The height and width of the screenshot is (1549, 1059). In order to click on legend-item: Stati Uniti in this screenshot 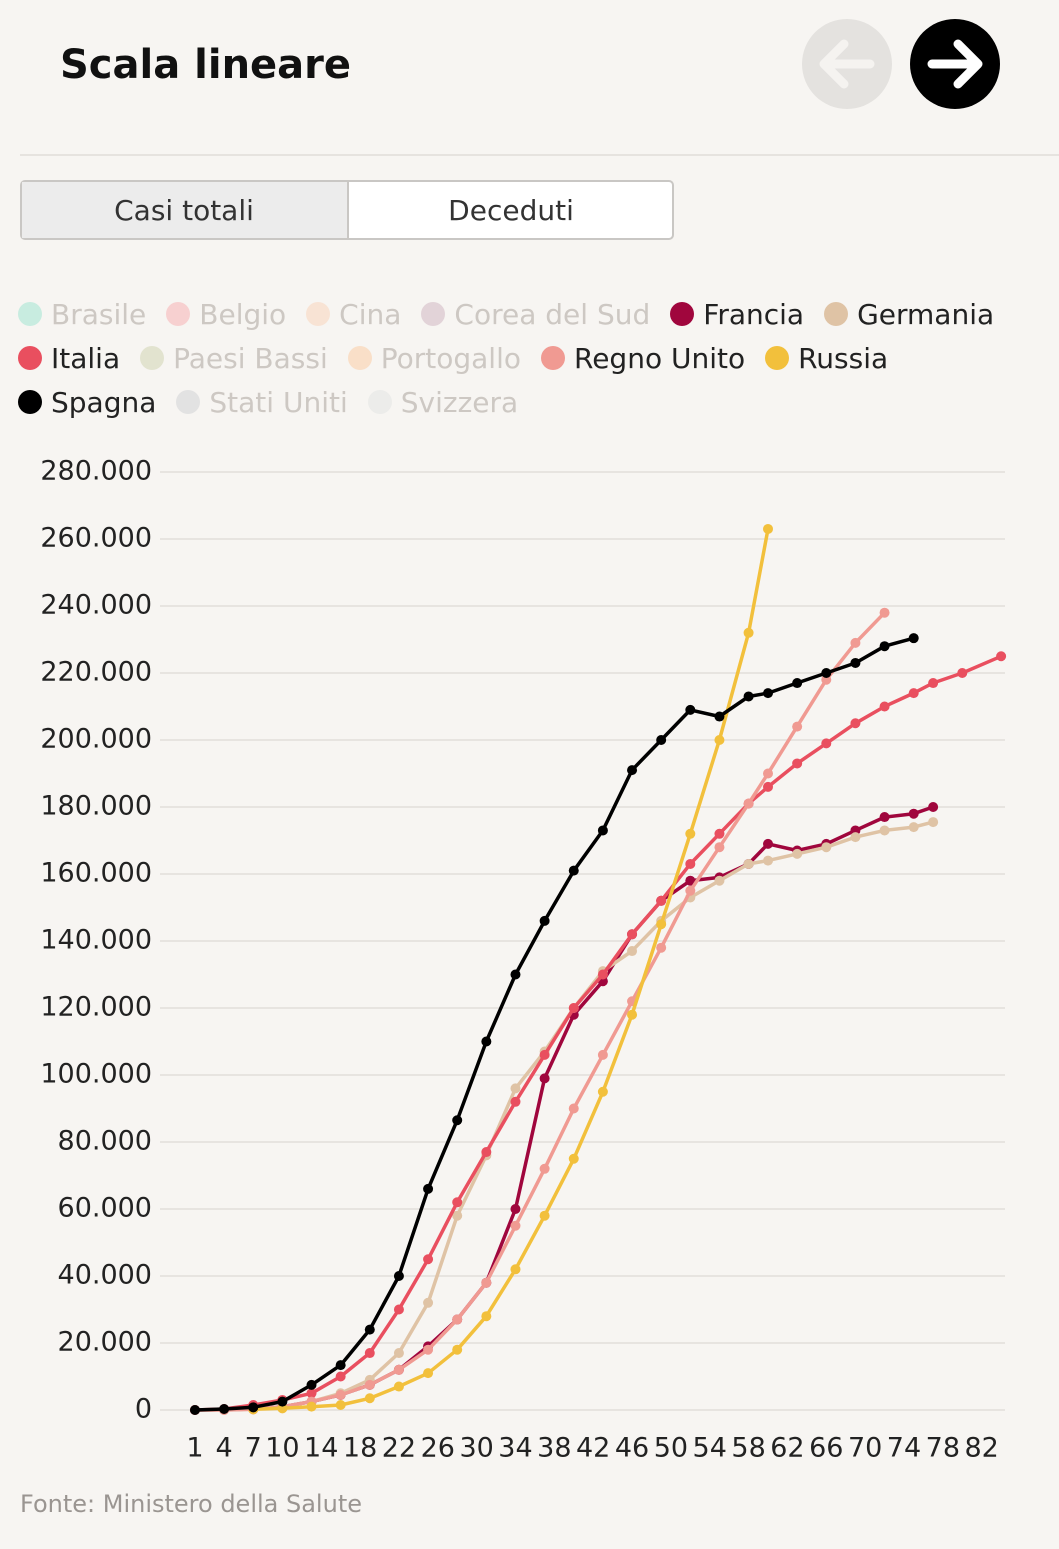, I will do `click(262, 402)`.